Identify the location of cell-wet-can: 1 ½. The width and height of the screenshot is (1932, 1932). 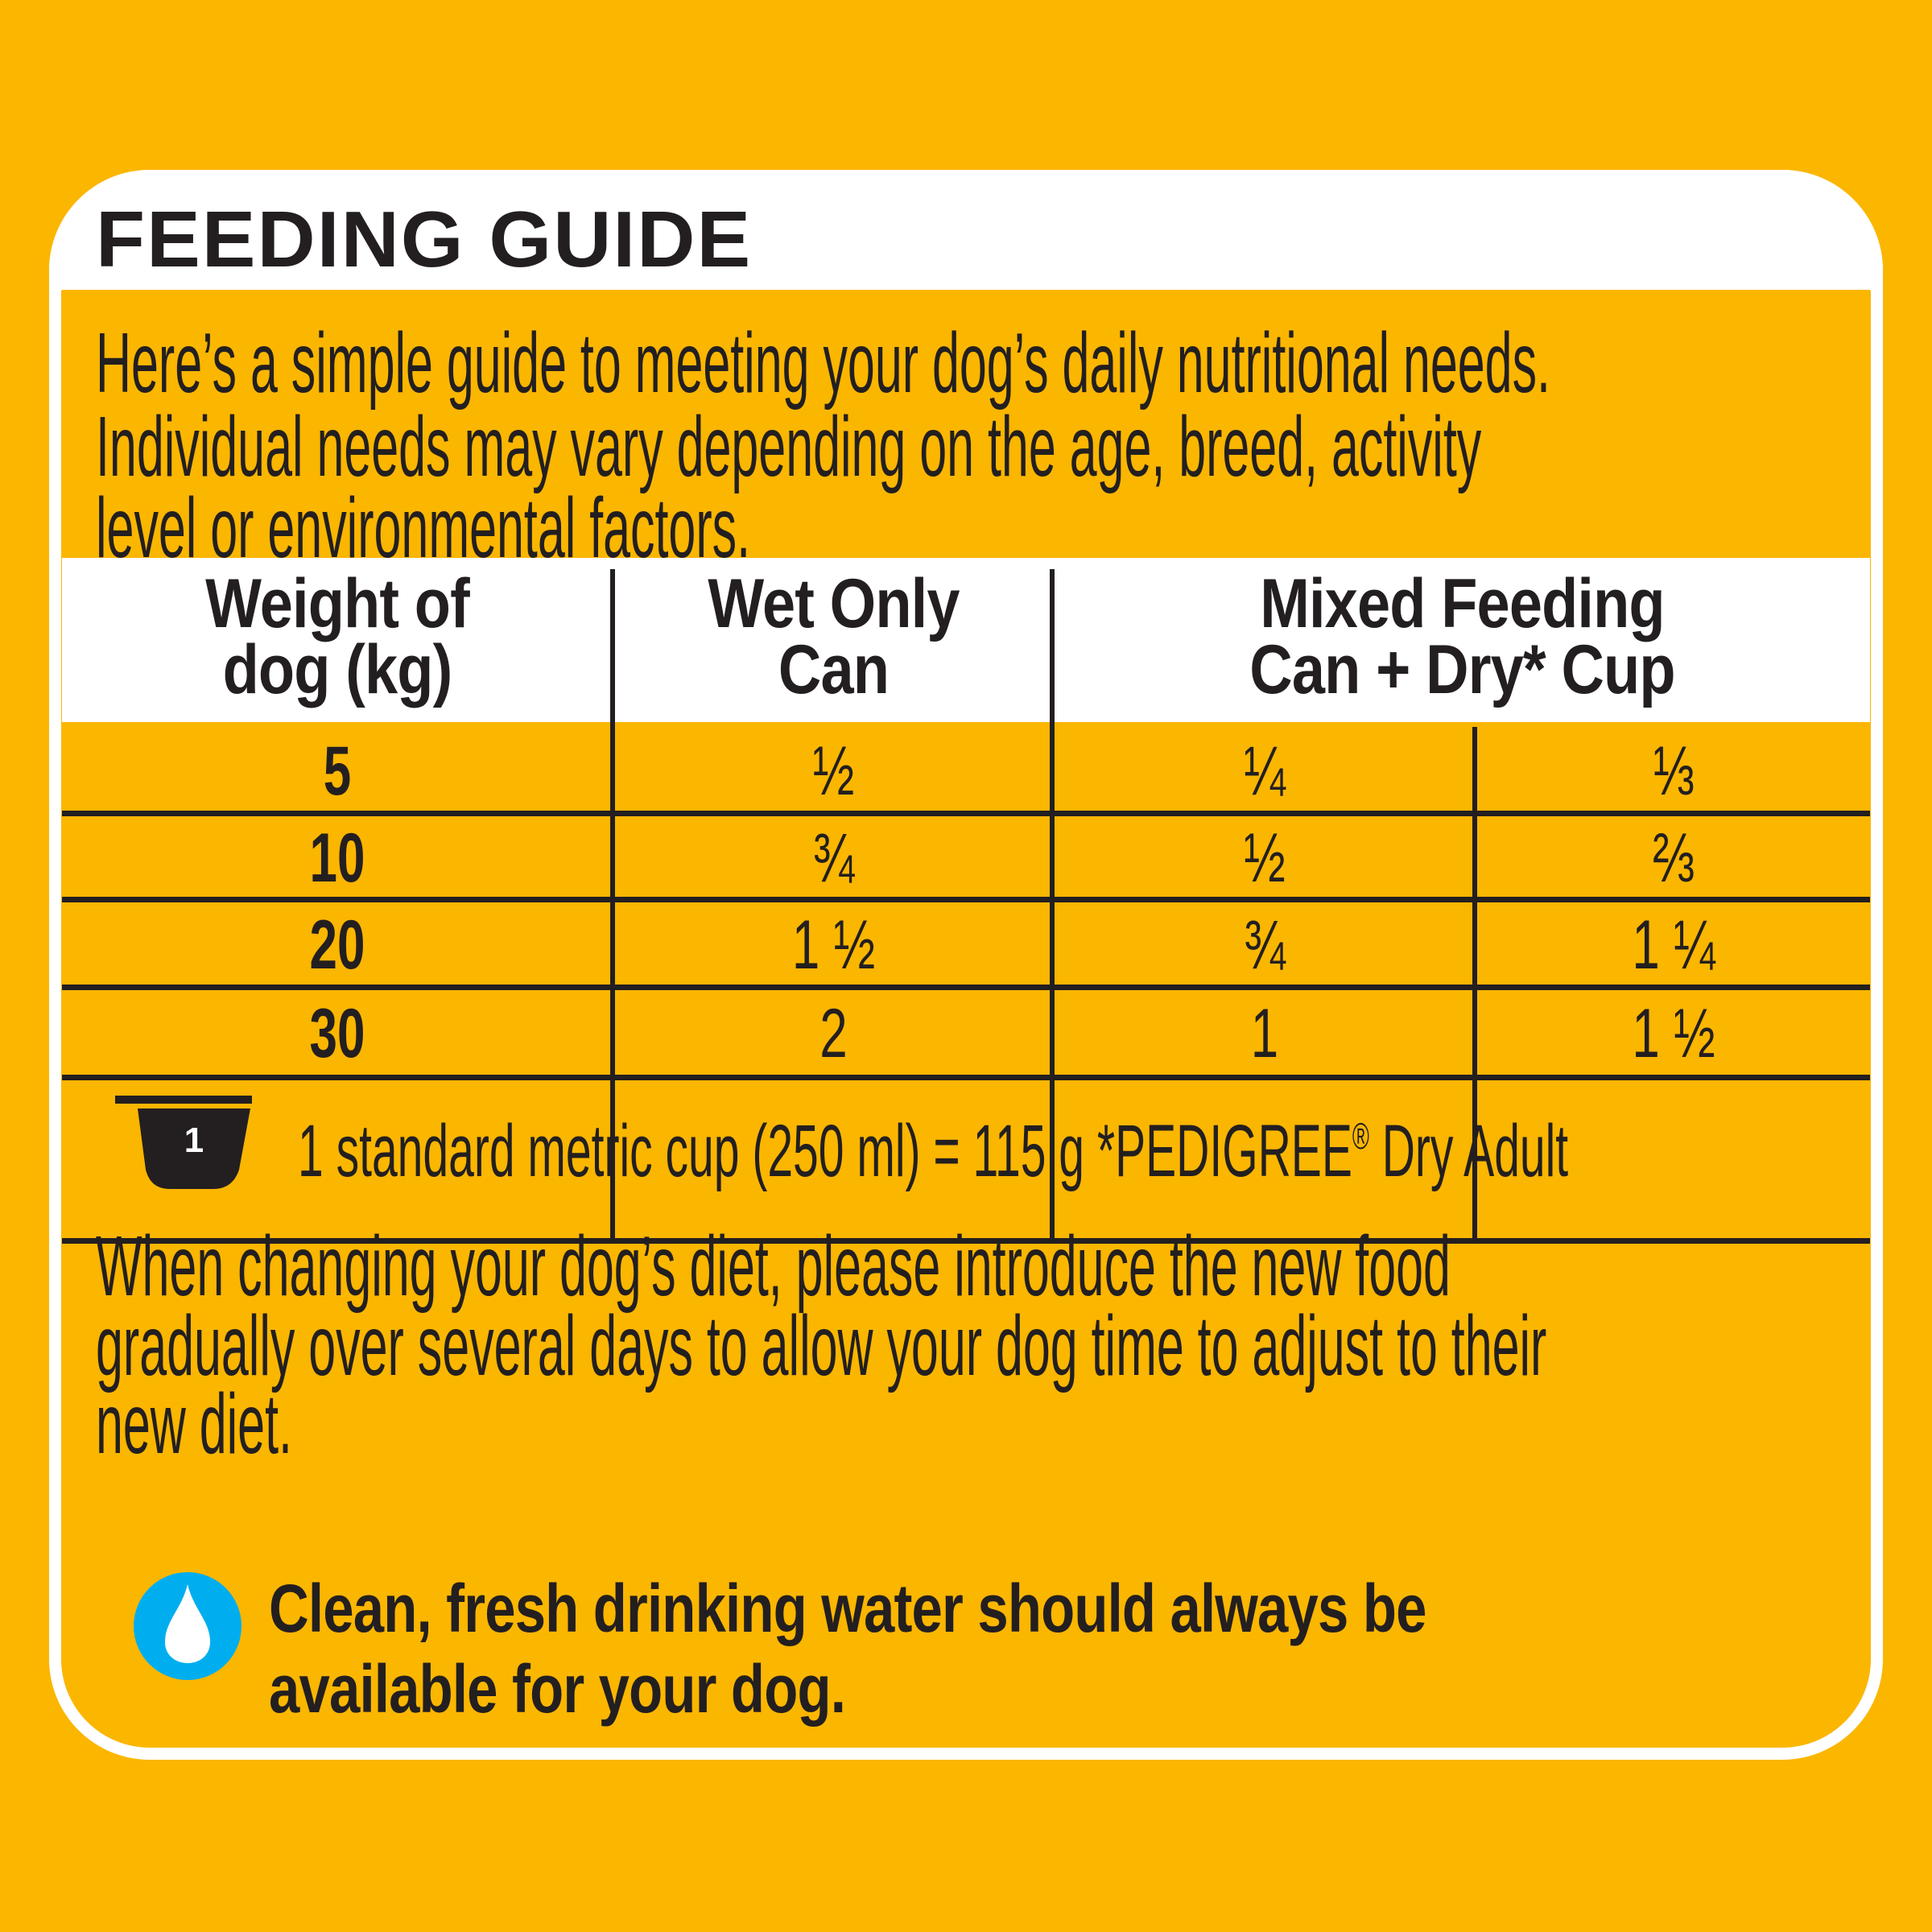
(833, 945).